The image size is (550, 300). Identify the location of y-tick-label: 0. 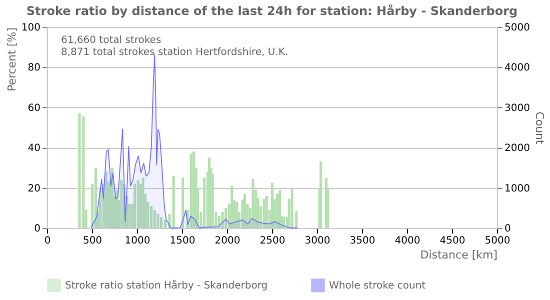
(37, 229).